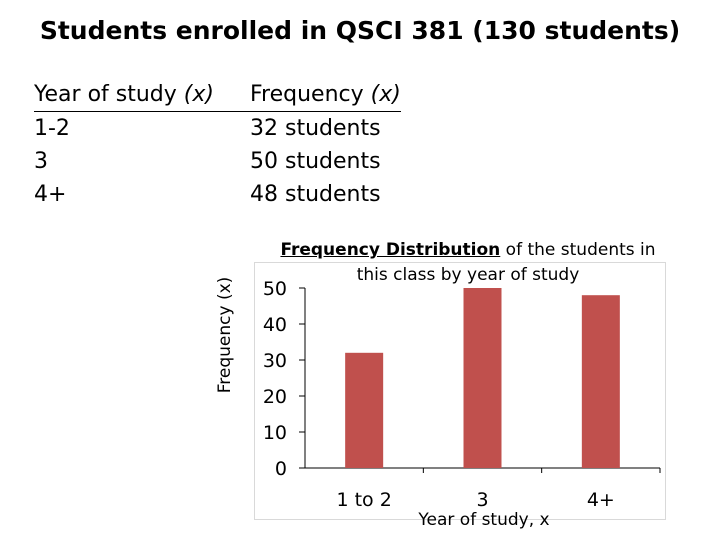 The image size is (720, 540). I want to click on x-tick-label: 1 to 2, so click(363, 500).